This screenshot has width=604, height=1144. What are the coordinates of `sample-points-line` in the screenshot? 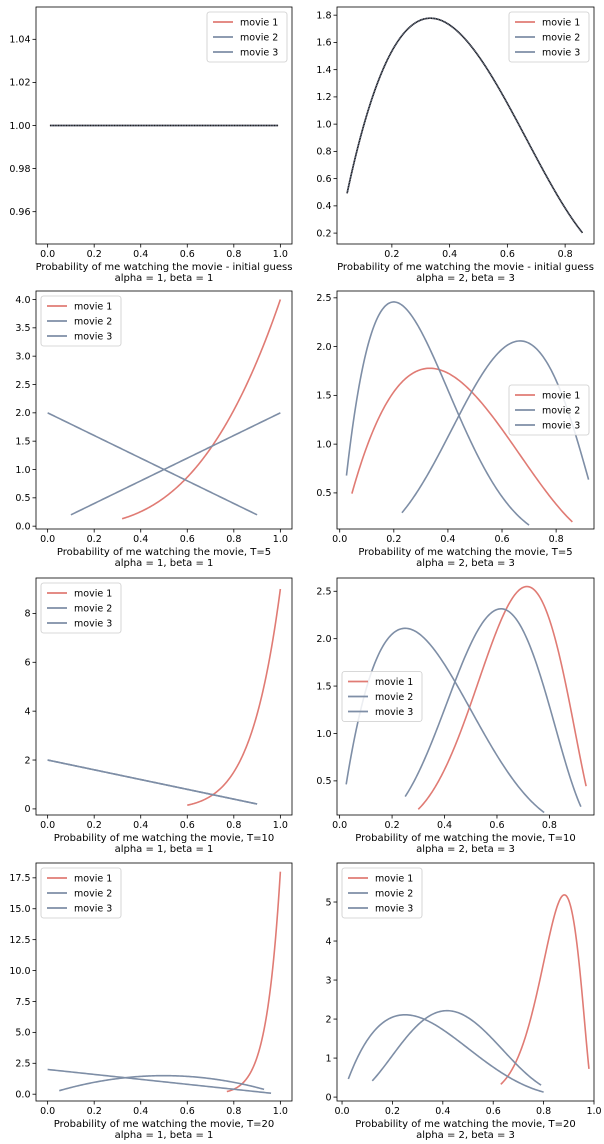 It's located at (465, 125).